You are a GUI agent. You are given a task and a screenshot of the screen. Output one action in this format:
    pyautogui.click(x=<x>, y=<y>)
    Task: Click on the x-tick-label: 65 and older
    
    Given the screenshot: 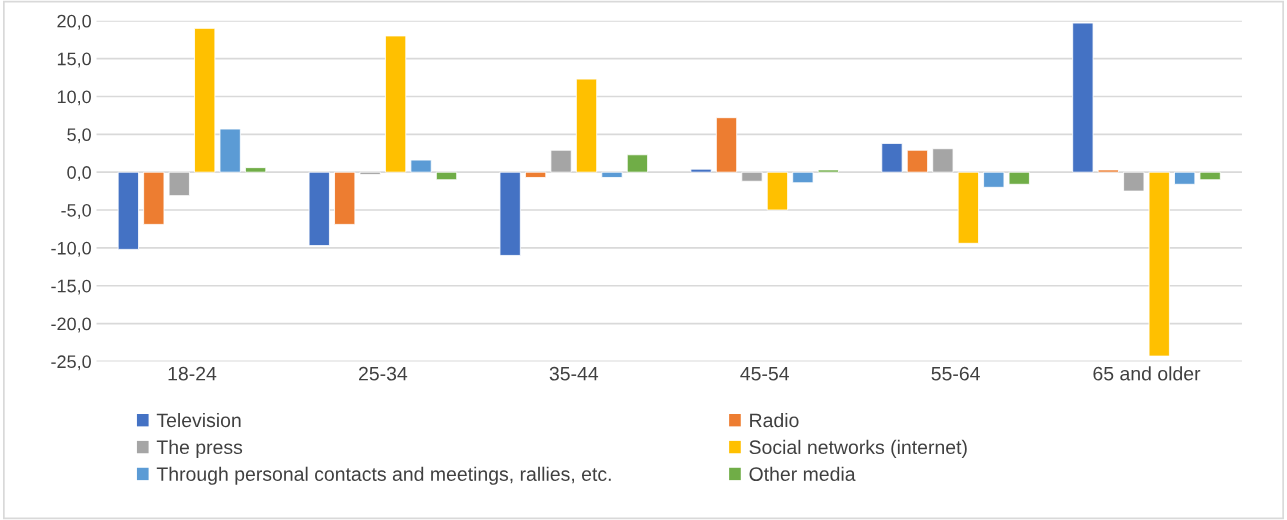 What is the action you would take?
    pyautogui.click(x=1147, y=373)
    